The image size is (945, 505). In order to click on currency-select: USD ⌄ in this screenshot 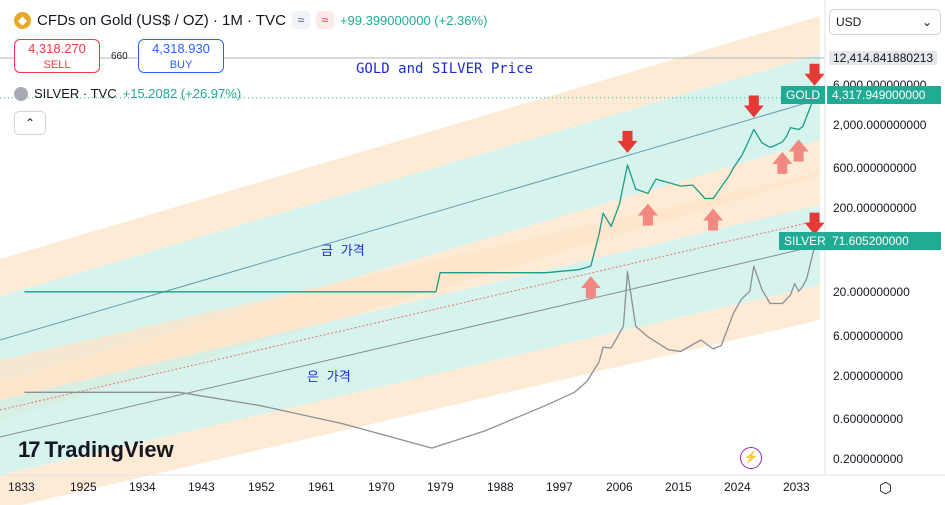, I will do `click(885, 22)`.